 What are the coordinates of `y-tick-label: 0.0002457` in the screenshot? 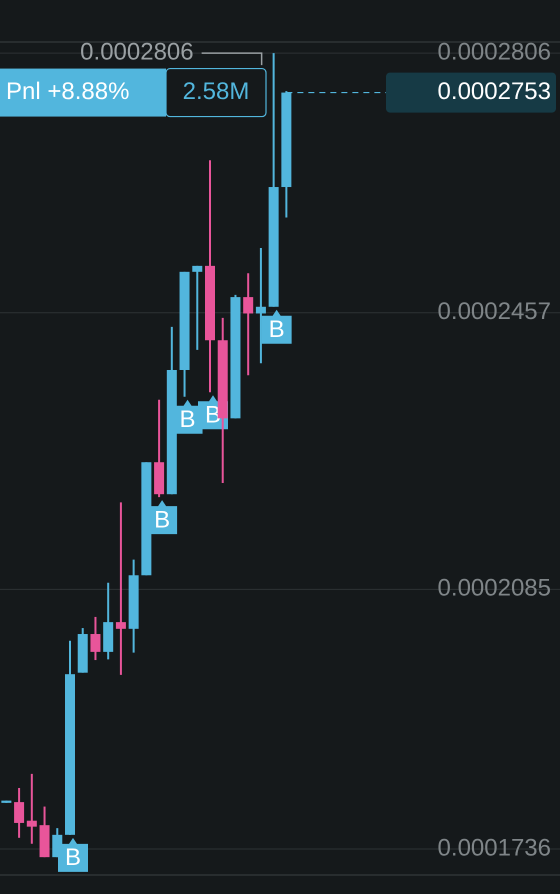 It's located at (494, 312).